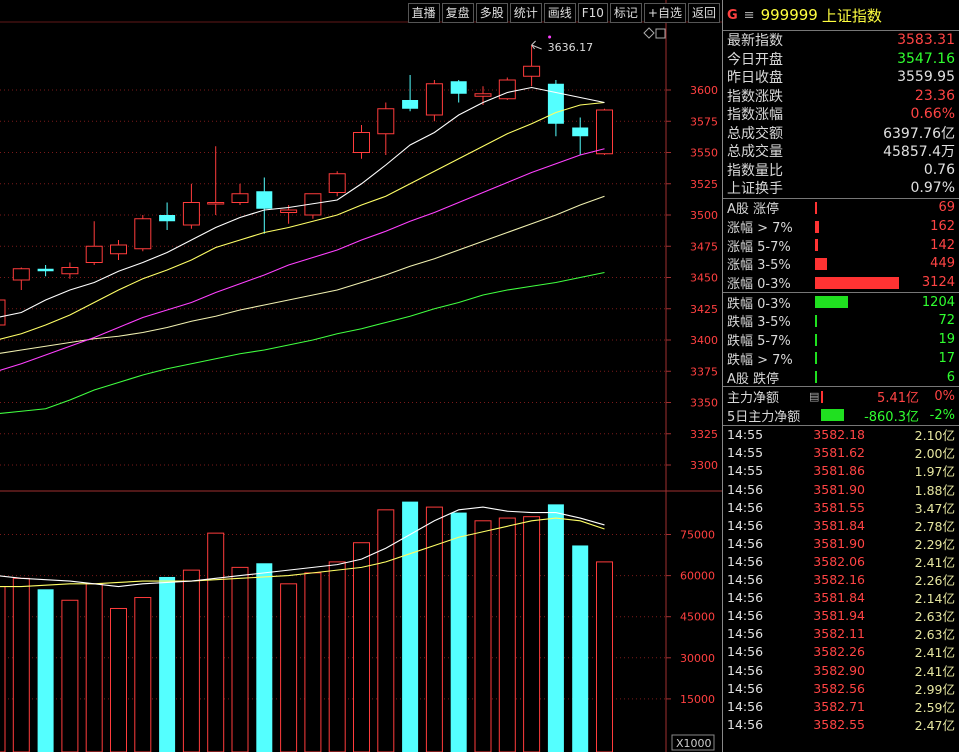 The width and height of the screenshot is (959, 752). I want to click on volume-tick-label: 30000, so click(697, 658).